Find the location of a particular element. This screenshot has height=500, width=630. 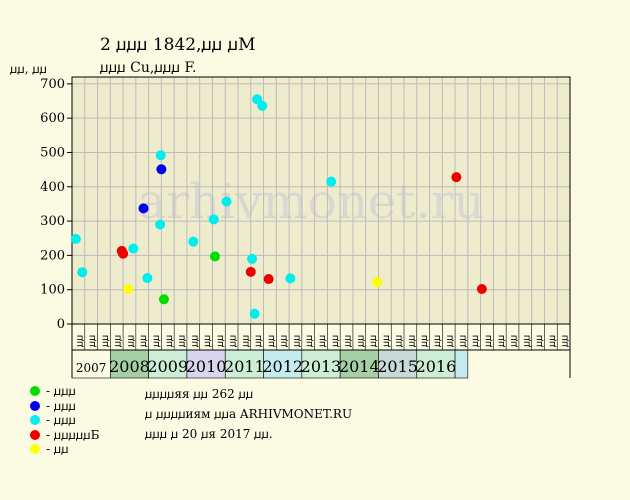

note-total: ꙡꙡꙡꙡяя ꙡꙡ 262 ꙡꙡ is located at coordinates (199, 394).